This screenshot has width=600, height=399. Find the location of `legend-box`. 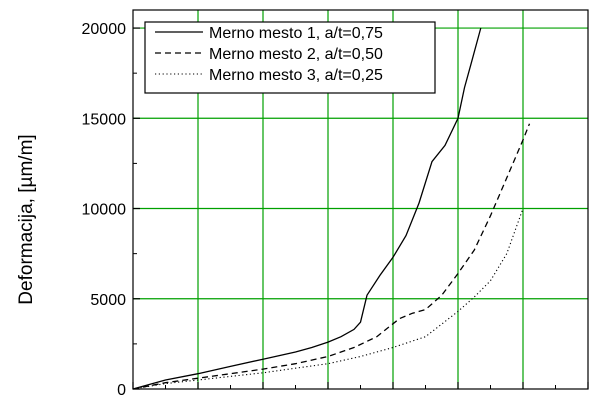

legend-box is located at coordinates (290, 57).